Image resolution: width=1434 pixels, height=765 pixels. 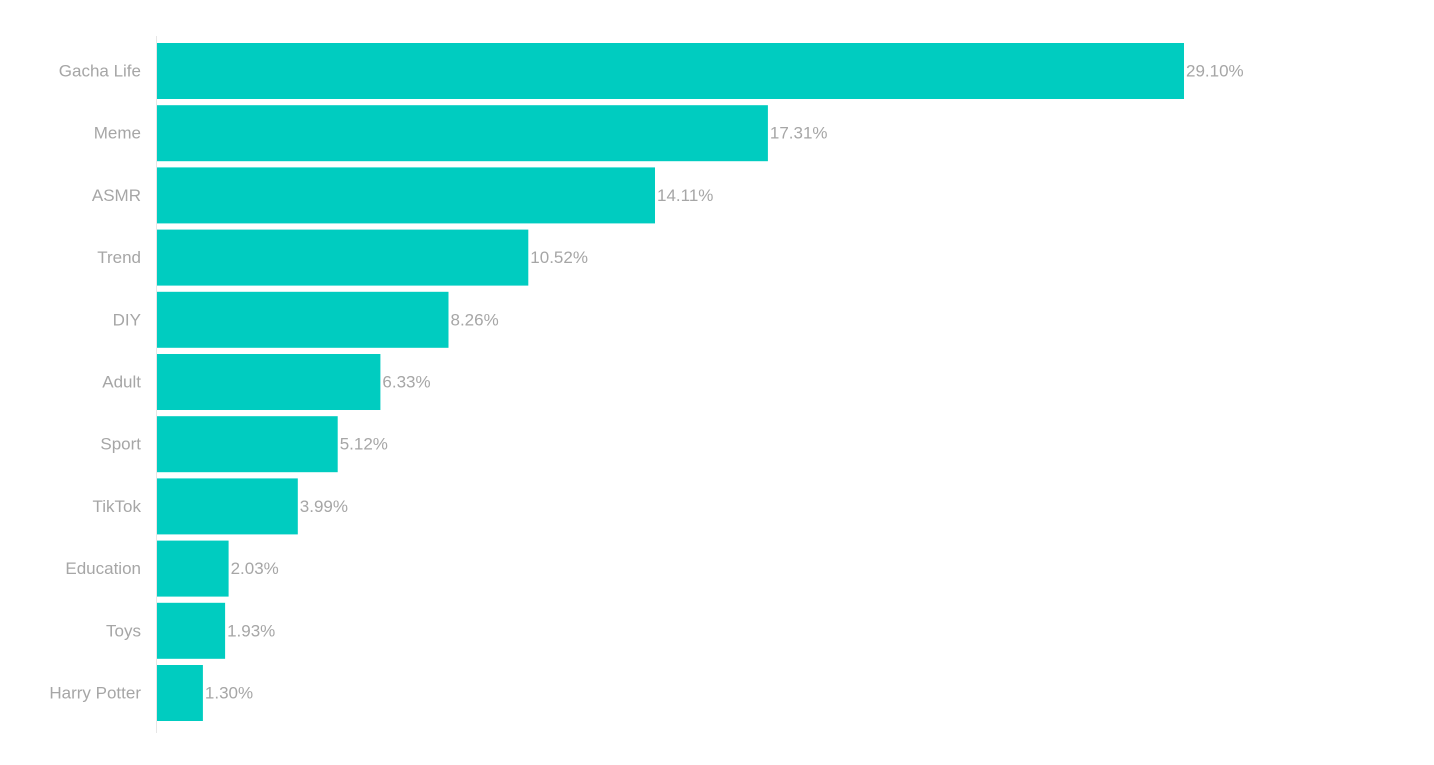 I want to click on value-label: 14.11%, so click(x=685, y=195).